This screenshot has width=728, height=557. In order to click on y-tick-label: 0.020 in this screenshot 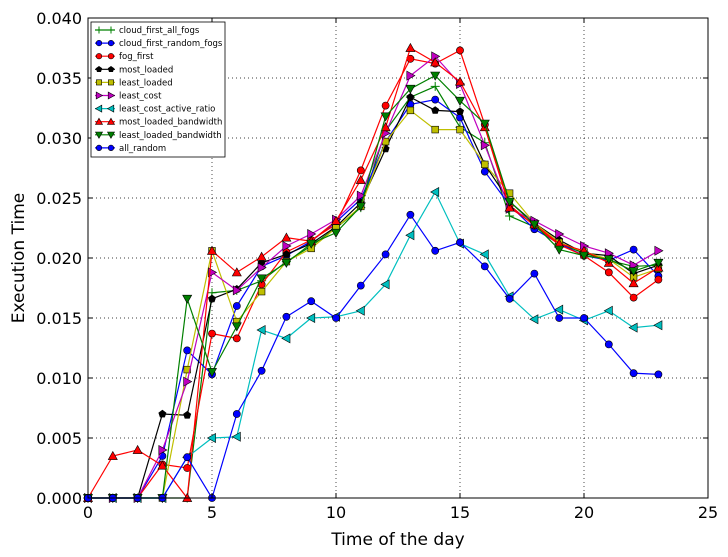, I will do `click(59, 258)`.